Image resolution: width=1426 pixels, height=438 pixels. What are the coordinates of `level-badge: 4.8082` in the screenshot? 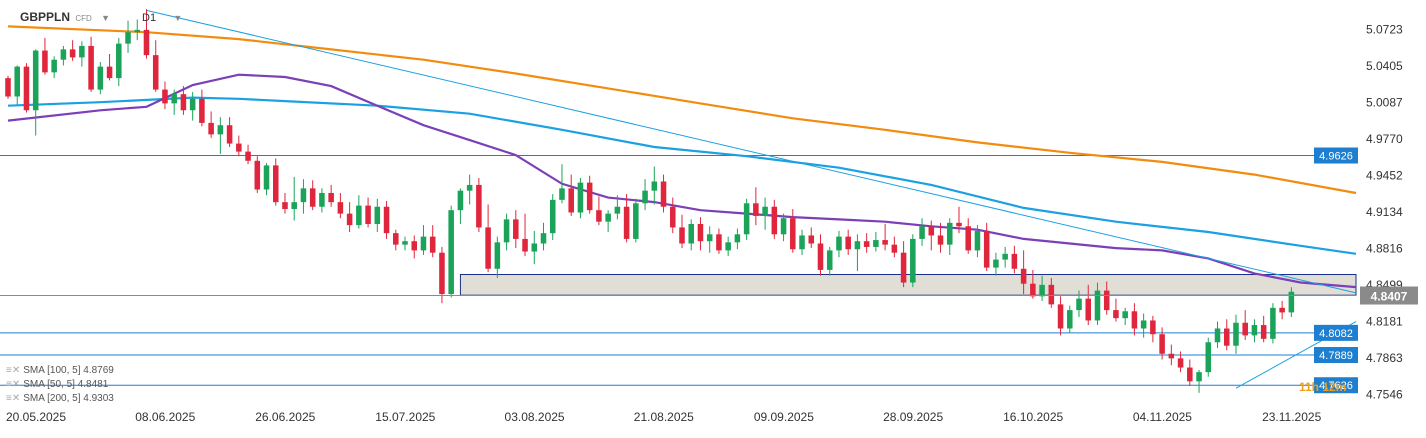 It's located at (1336, 334).